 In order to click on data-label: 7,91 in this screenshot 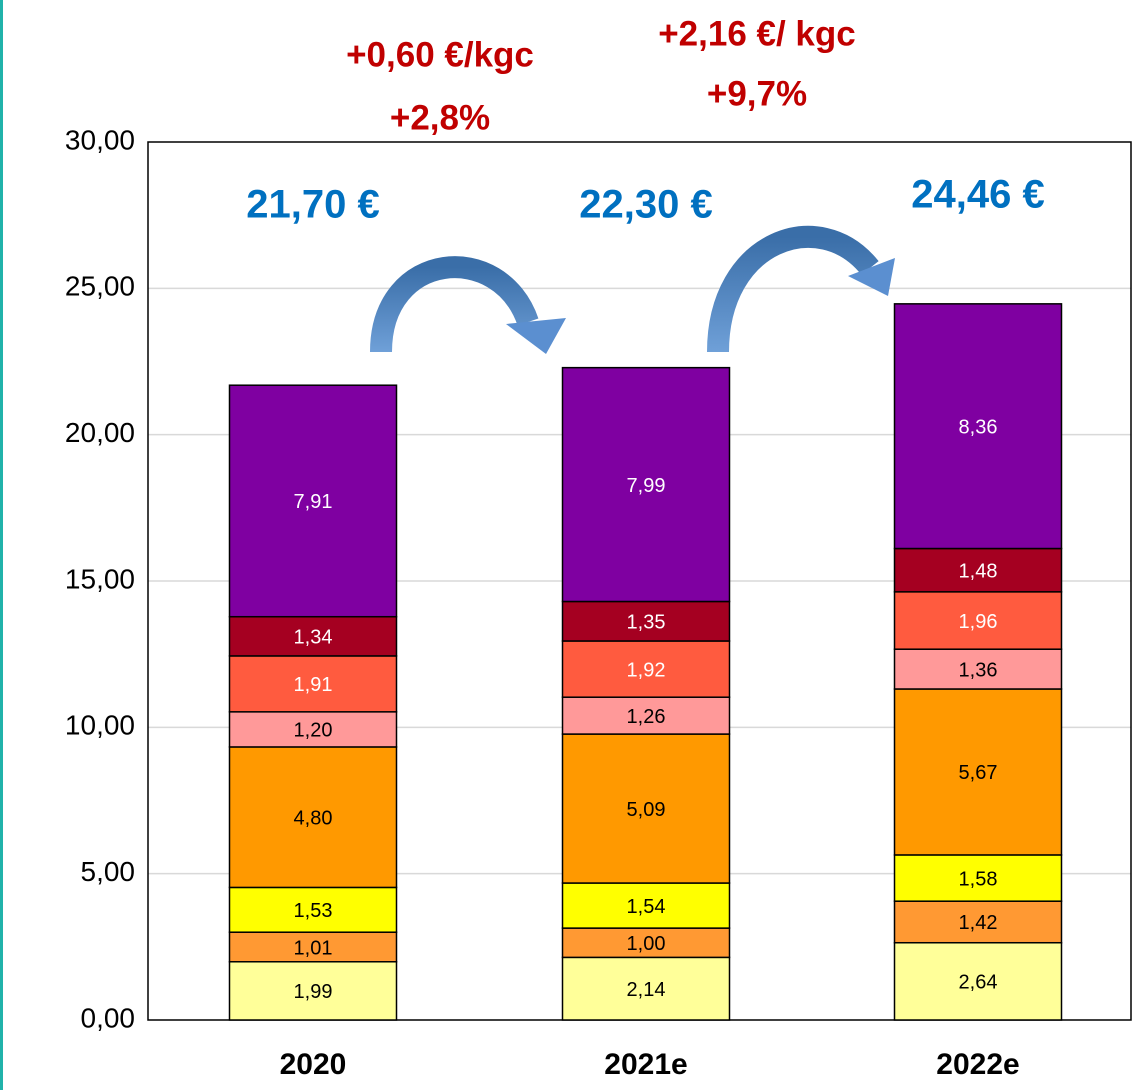, I will do `click(313, 502)`.